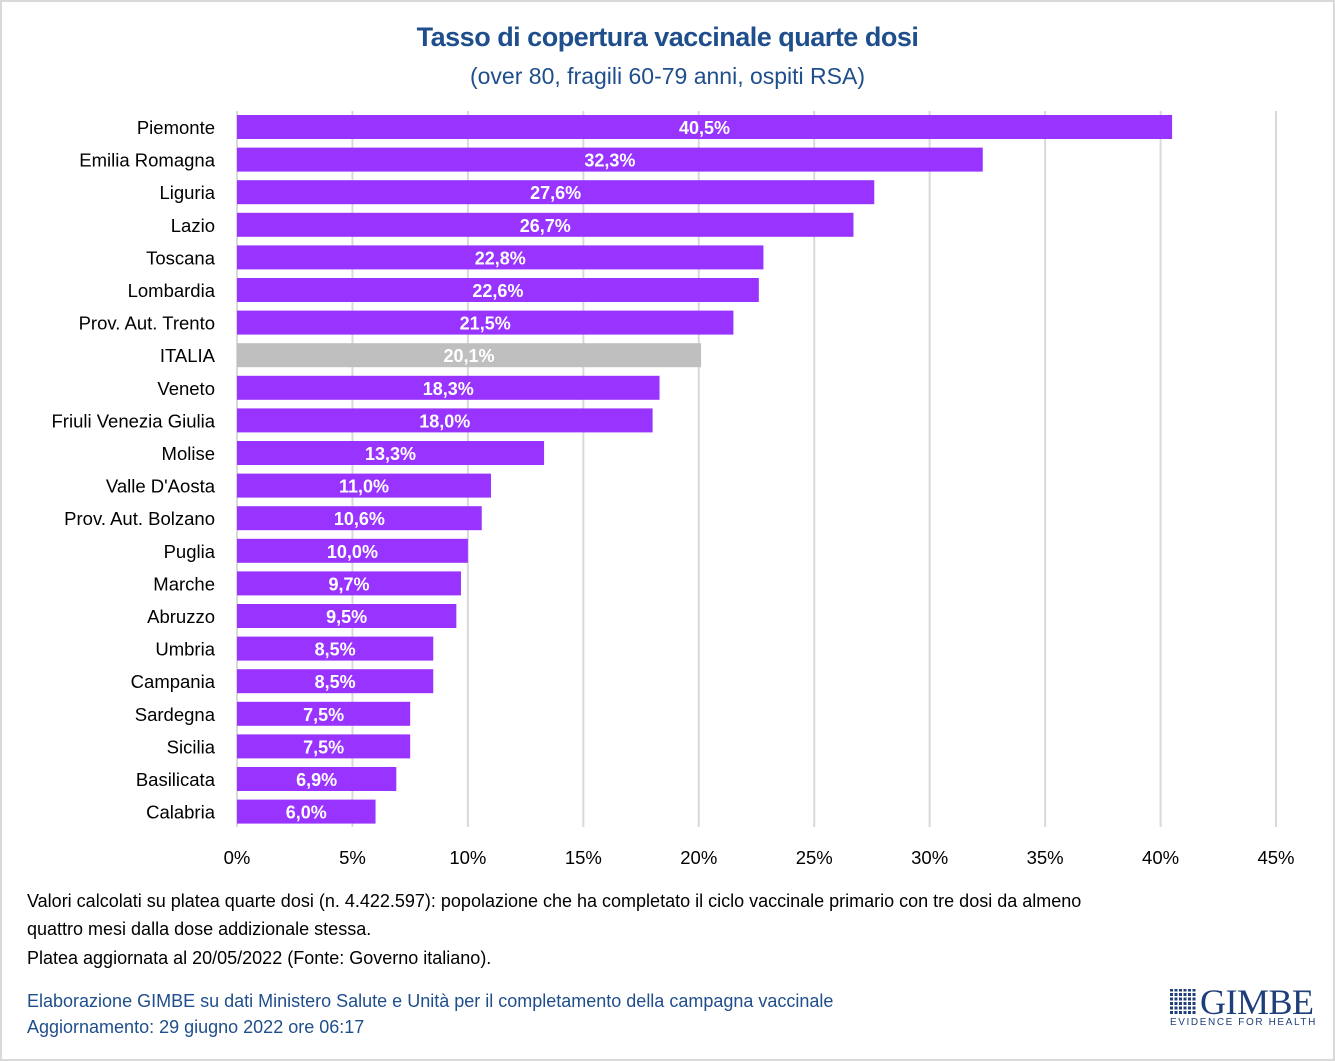 This screenshot has width=1335, height=1061. Describe the element at coordinates (929, 857) in the screenshot. I see `x-tick-label: 30%` at that location.